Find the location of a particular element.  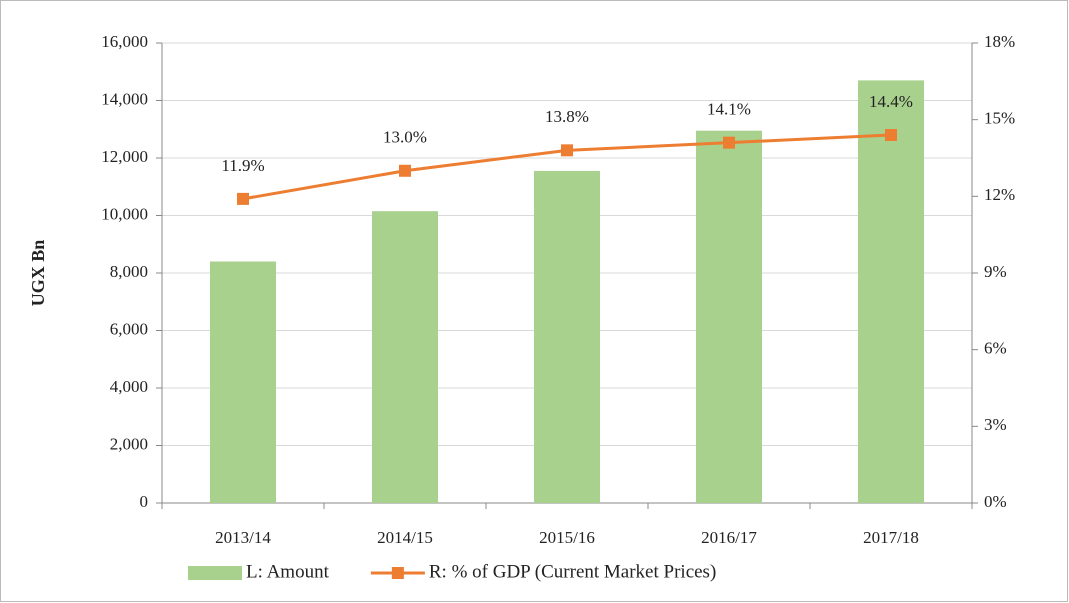

x-tick-label: 2014/15 is located at coordinates (405, 537).